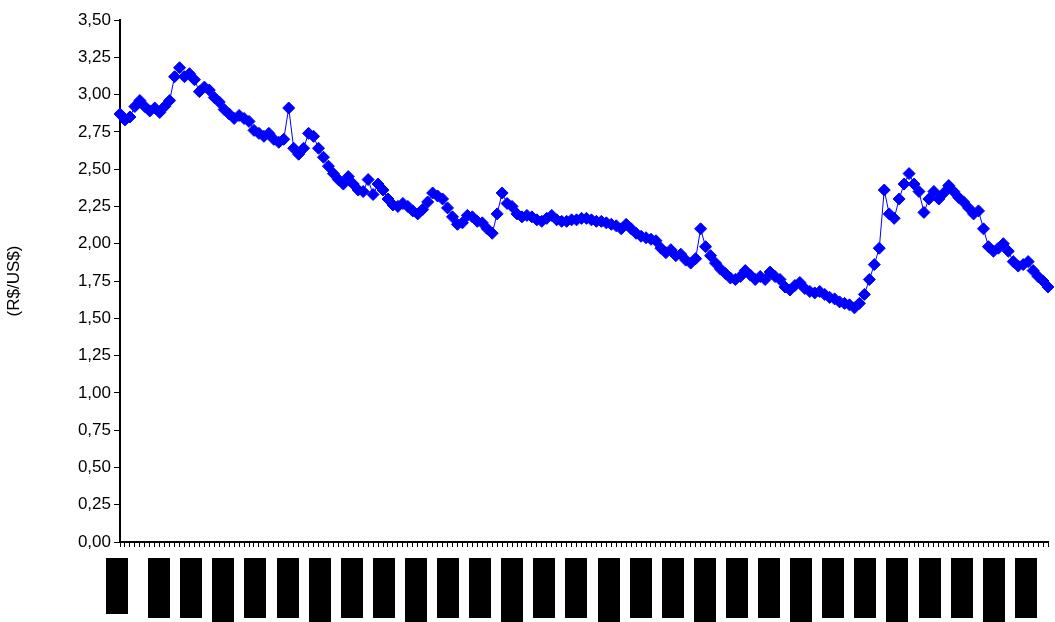 The width and height of the screenshot is (1055, 622). What do you see at coordinates (94, 168) in the screenshot?
I see `y-tick-label: 2,50` at bounding box center [94, 168].